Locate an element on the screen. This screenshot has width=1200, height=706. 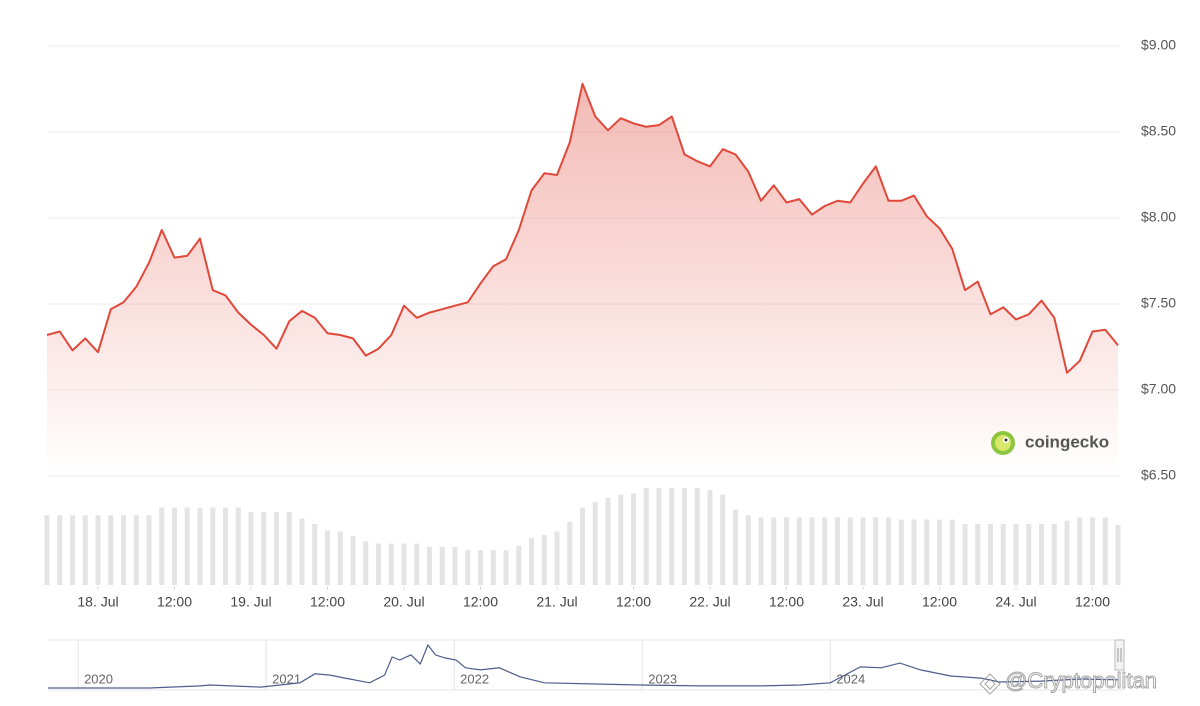
watermark: @Cryptopolitan is located at coordinates (1081, 680).